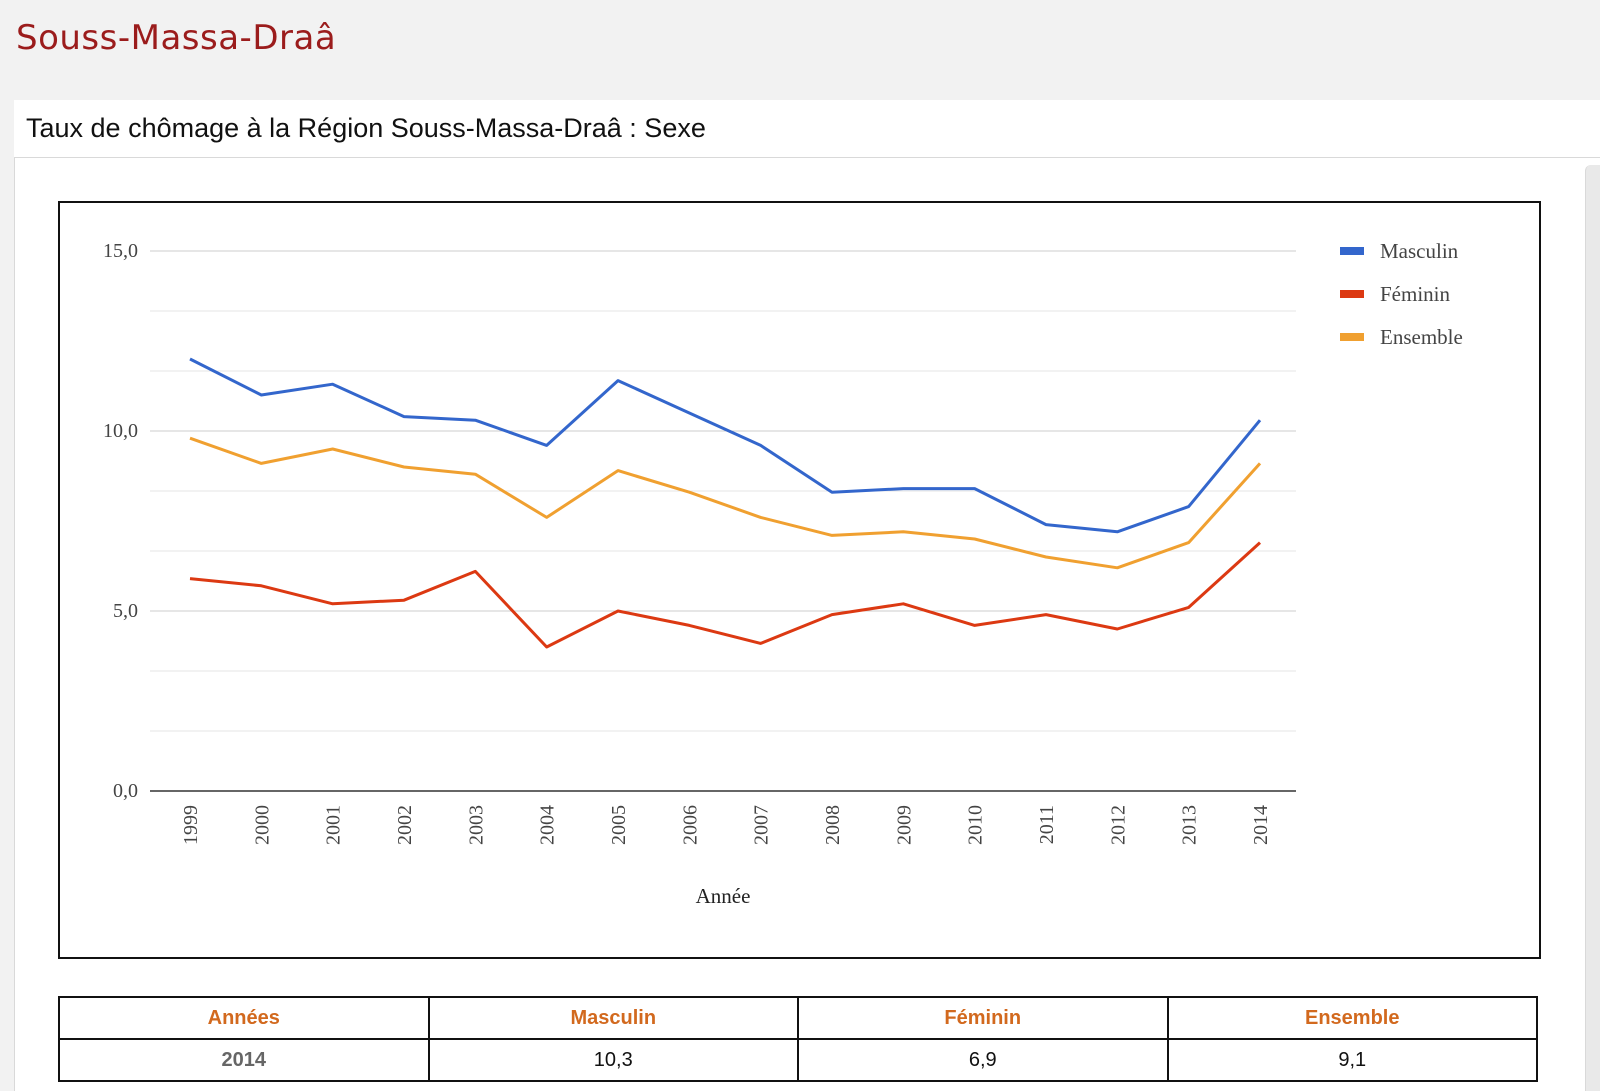 This screenshot has width=1600, height=1091. Describe the element at coordinates (1415, 294) in the screenshot. I see `legend-label: Féminin` at that location.